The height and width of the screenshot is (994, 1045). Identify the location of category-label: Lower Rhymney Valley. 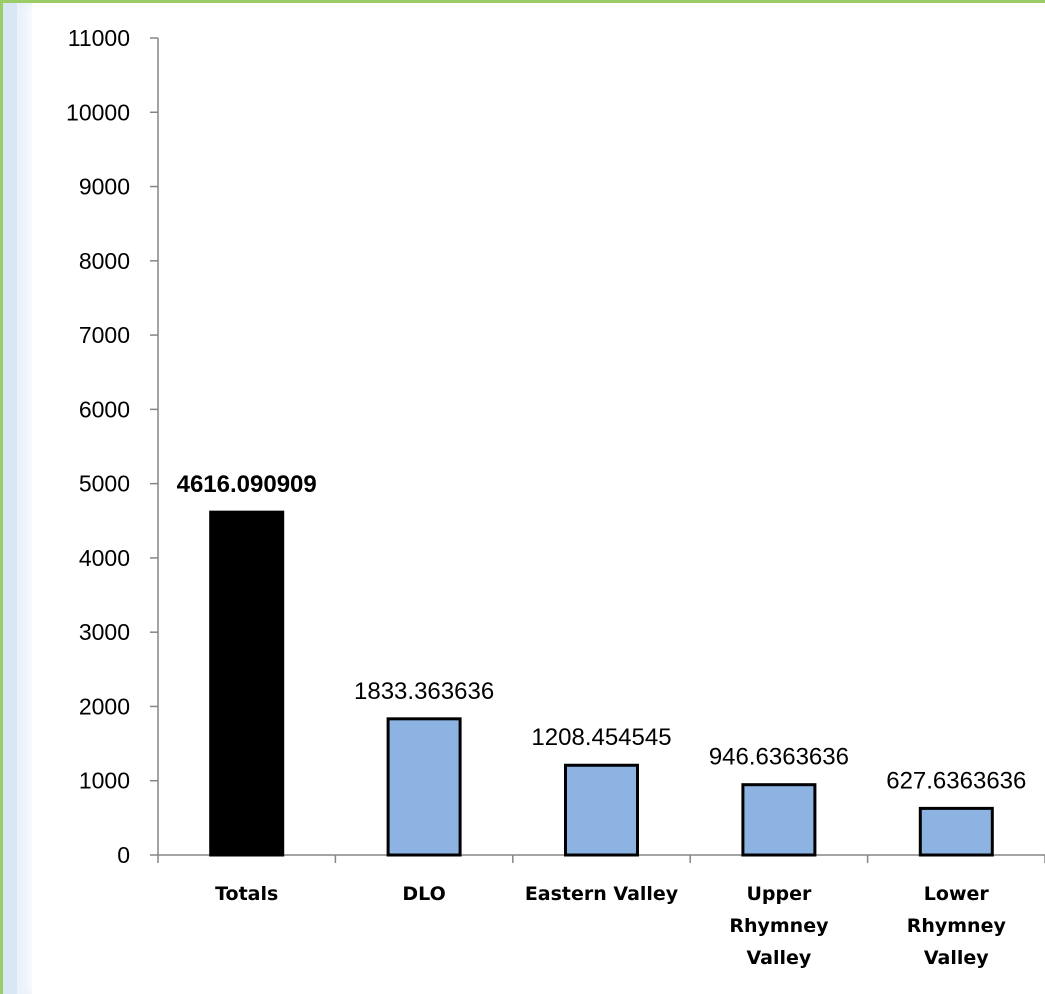
(957, 926).